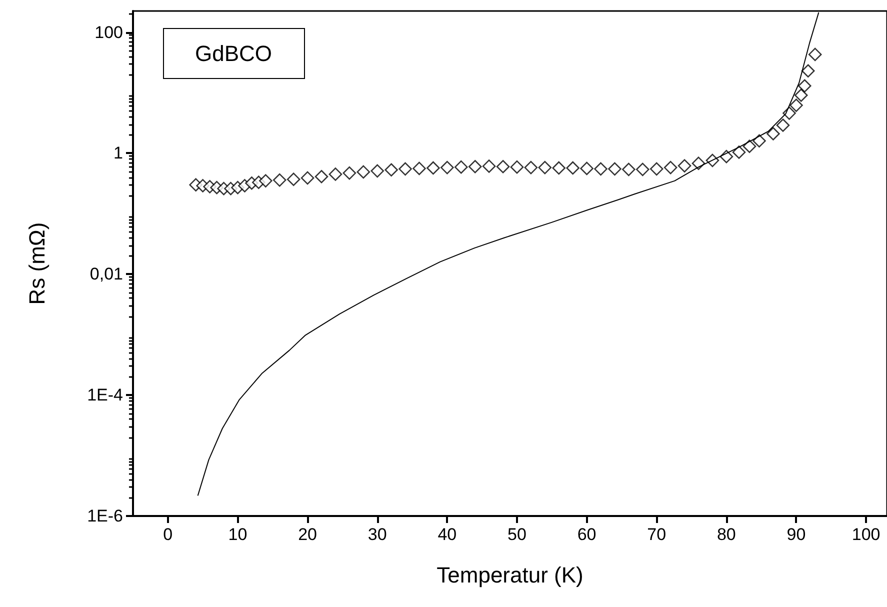 The image size is (887, 607). What do you see at coordinates (238, 534) in the screenshot?
I see `x-tick-label: 10` at bounding box center [238, 534].